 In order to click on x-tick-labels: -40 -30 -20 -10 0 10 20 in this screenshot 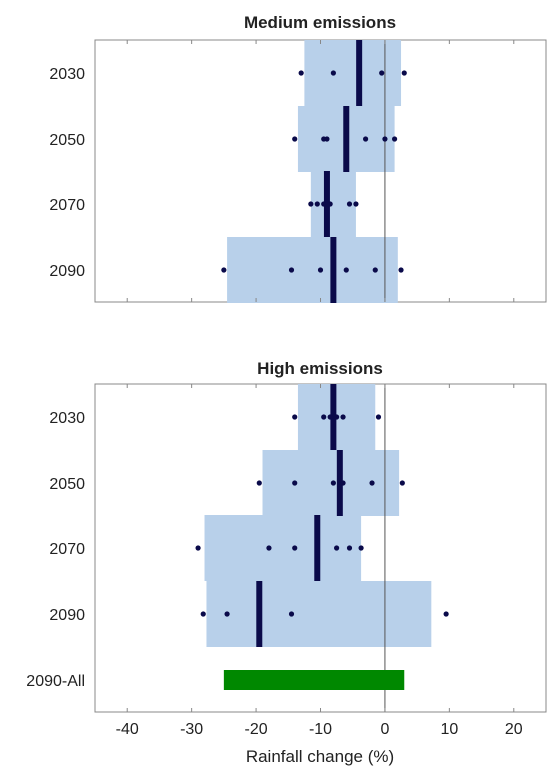, I will do `click(319, 729)`.